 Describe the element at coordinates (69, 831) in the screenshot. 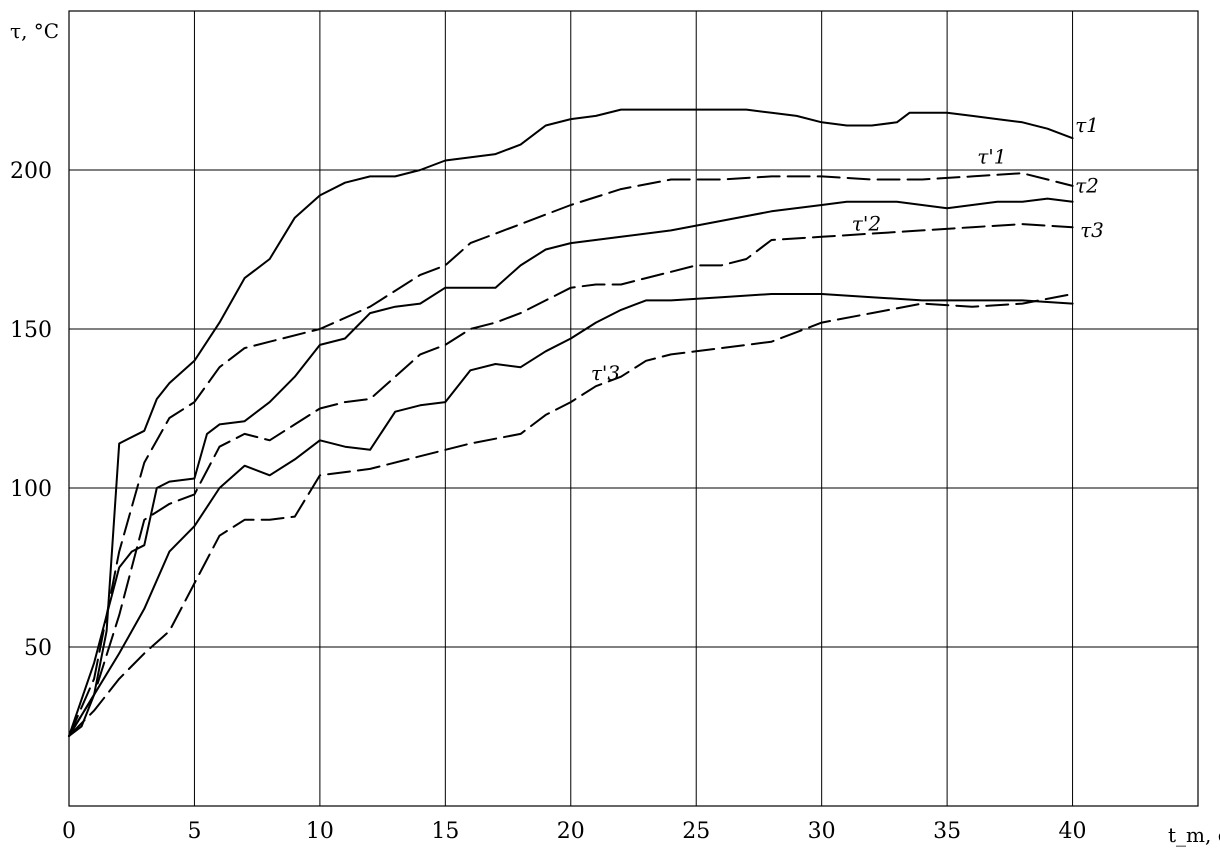

I see `x-tick-label: 0` at that location.